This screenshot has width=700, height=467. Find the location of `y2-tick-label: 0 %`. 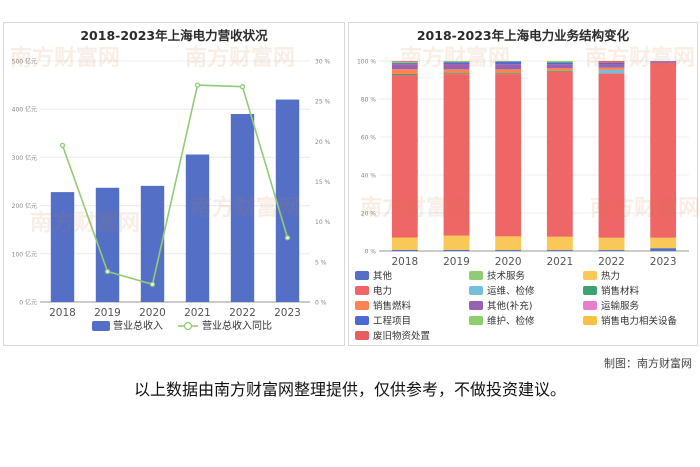

y2-tick-label: 0 % is located at coordinates (321, 303).